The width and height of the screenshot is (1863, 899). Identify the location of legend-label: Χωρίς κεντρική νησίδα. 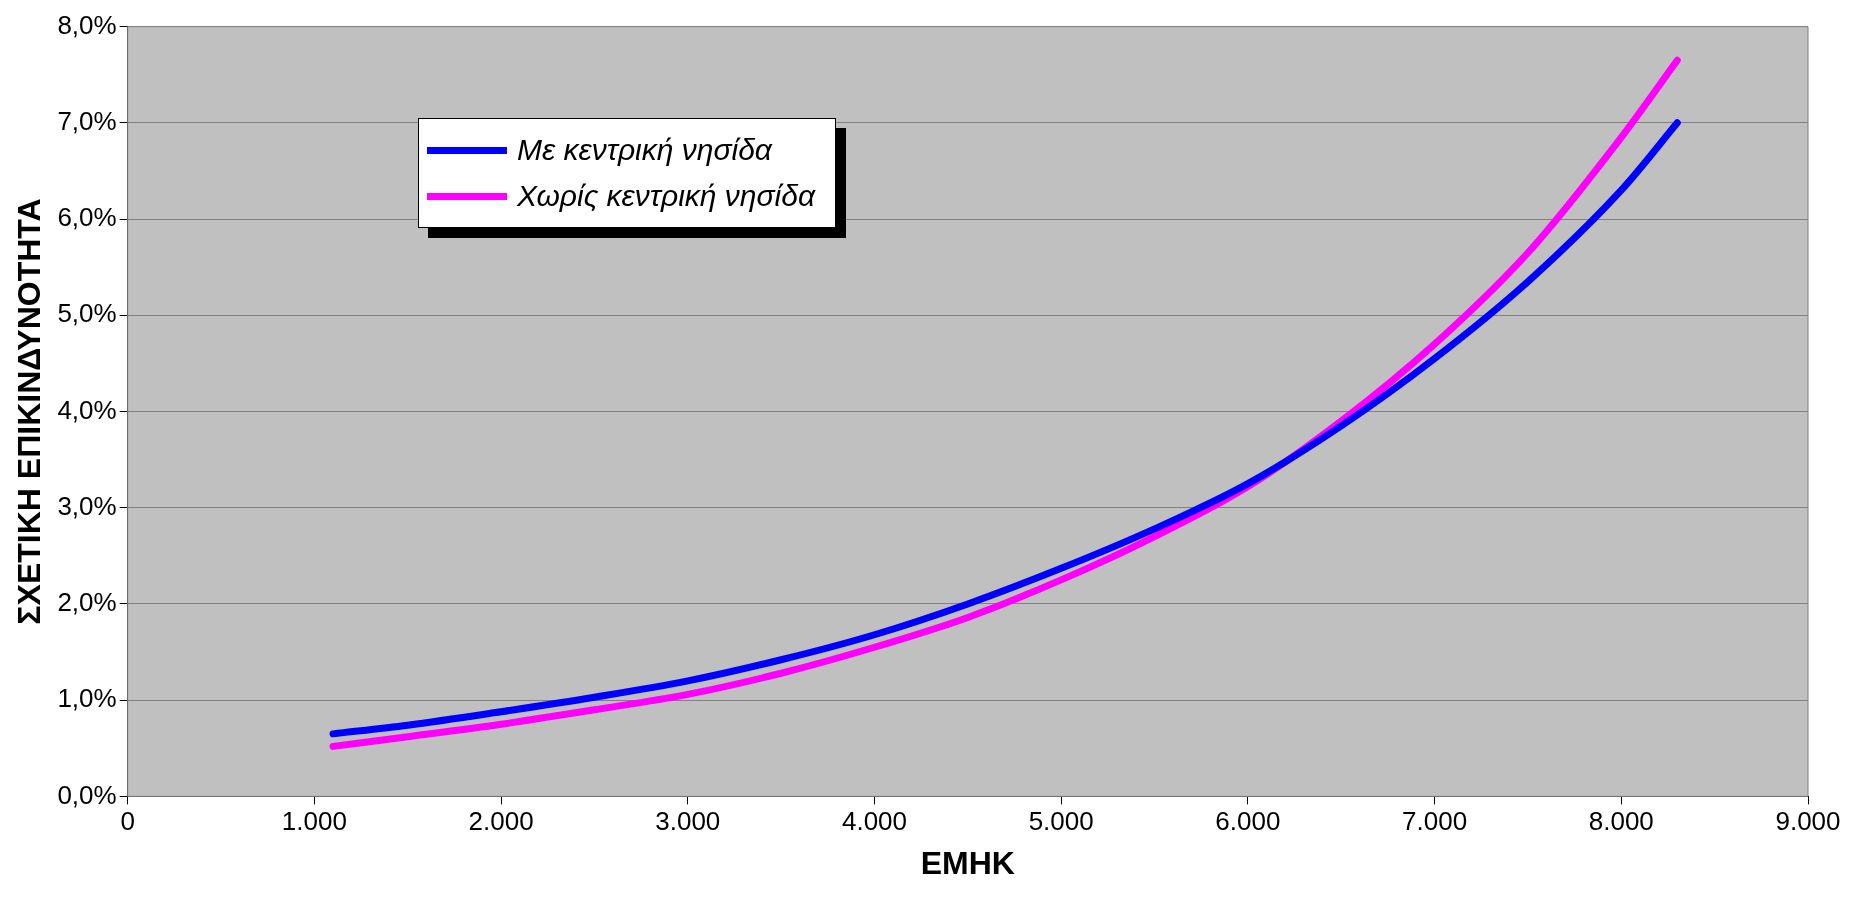
(666, 196).